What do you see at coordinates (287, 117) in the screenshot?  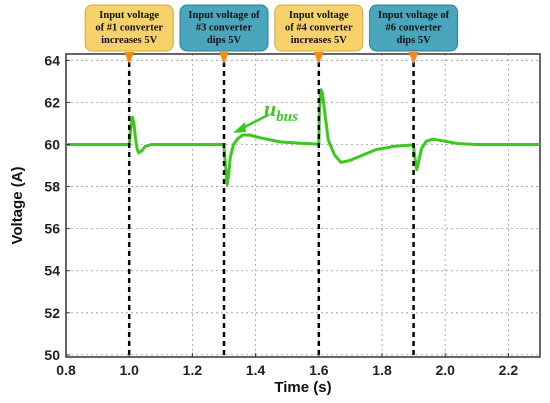 I see `series-label-subscript: bus` at bounding box center [287, 117].